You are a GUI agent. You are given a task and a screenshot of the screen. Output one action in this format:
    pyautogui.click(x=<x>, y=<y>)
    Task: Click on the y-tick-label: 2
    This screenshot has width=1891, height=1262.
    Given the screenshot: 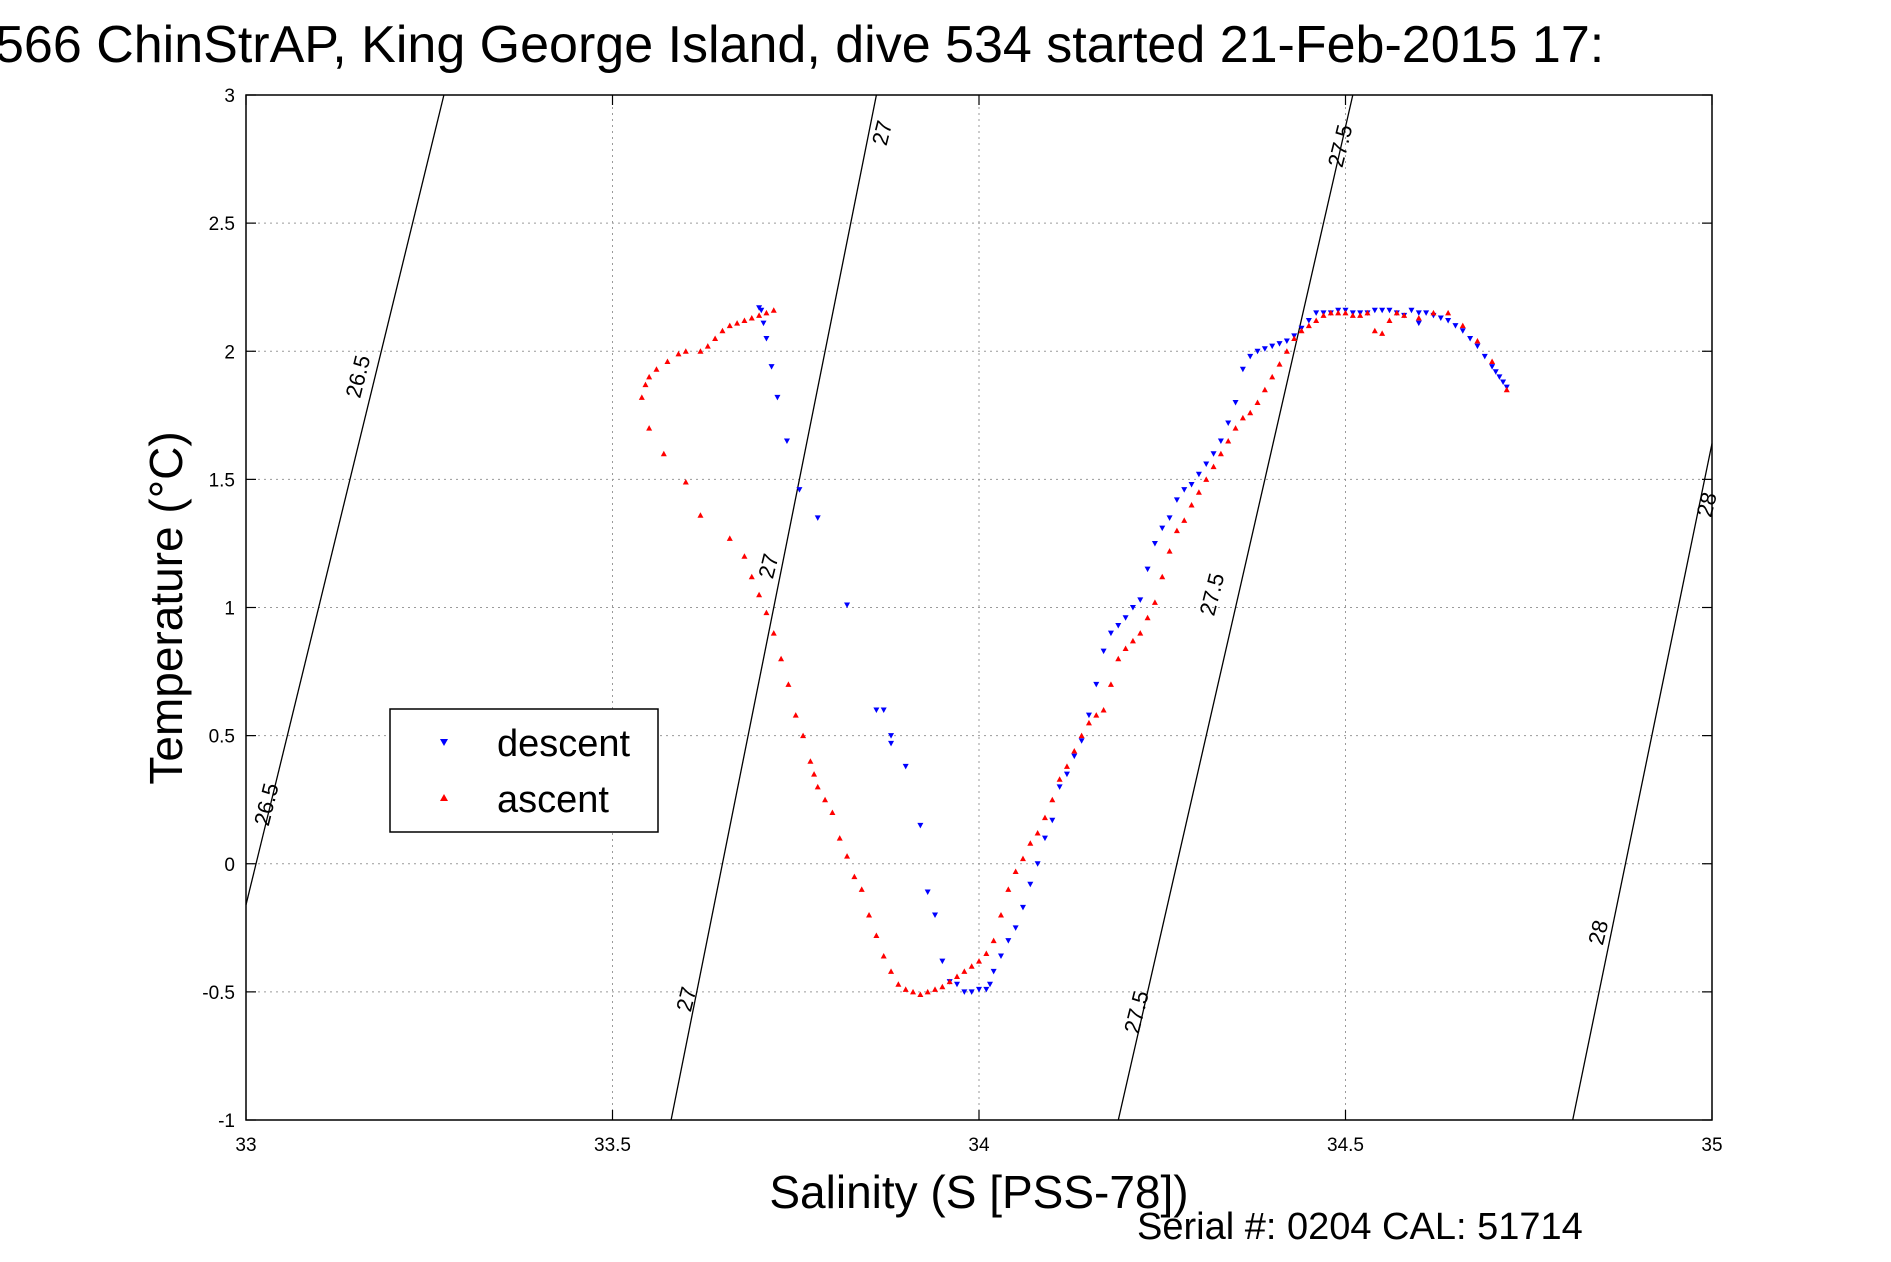 What is the action you would take?
    pyautogui.click(x=229, y=352)
    